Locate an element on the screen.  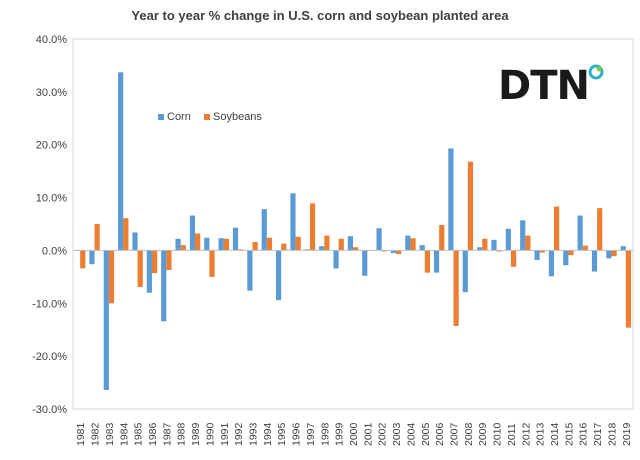
bar-corn-1995 is located at coordinates (279, 275).